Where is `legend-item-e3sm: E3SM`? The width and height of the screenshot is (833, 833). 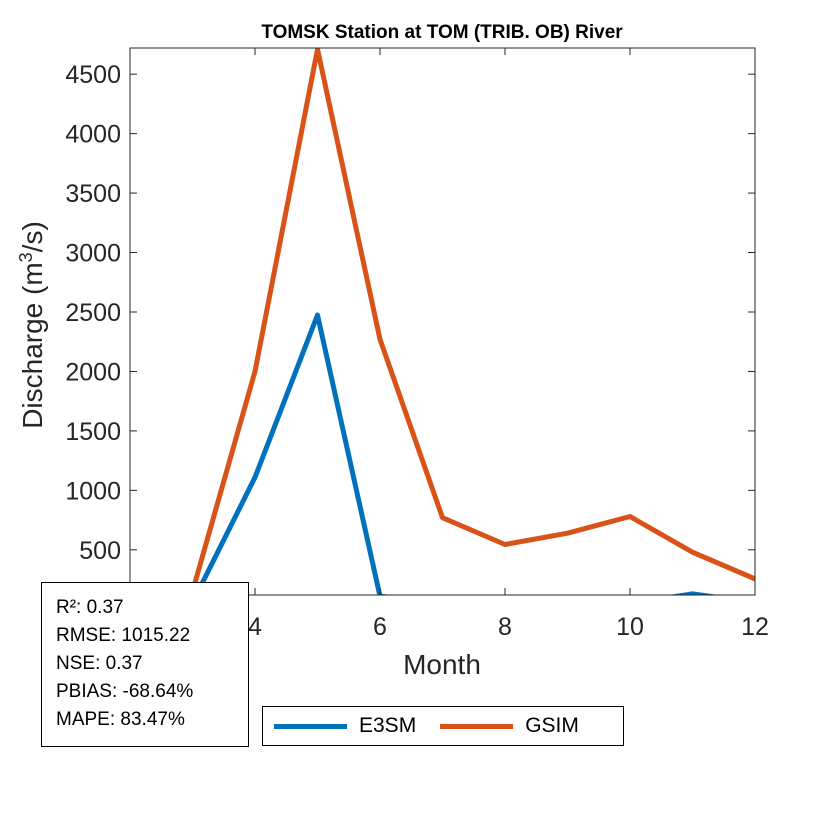 legend-item-e3sm: E3SM is located at coordinates (345, 726).